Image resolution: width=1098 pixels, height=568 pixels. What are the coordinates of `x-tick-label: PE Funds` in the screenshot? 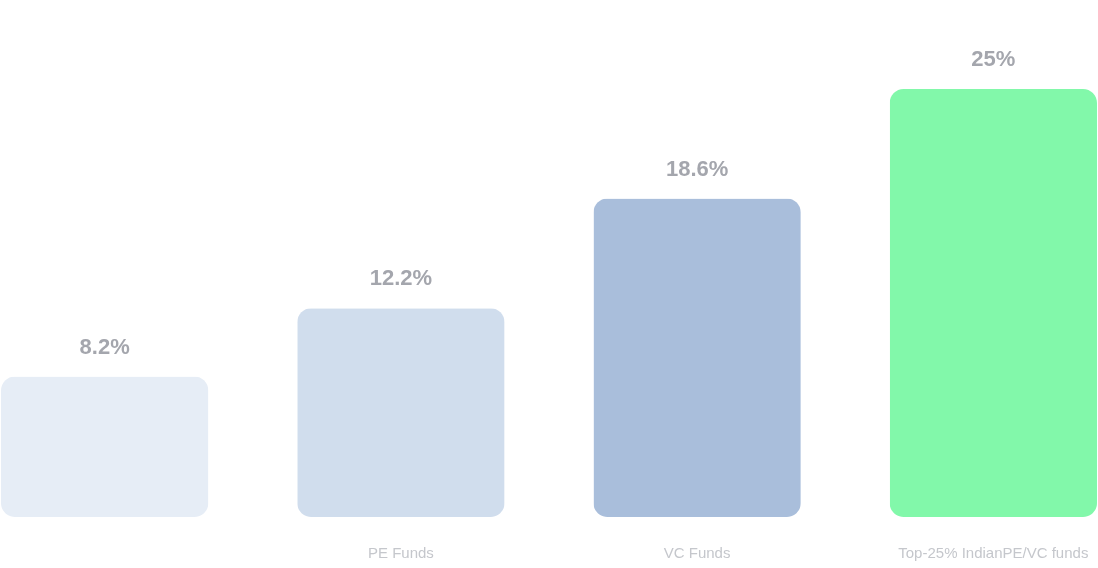 It's located at (400, 552).